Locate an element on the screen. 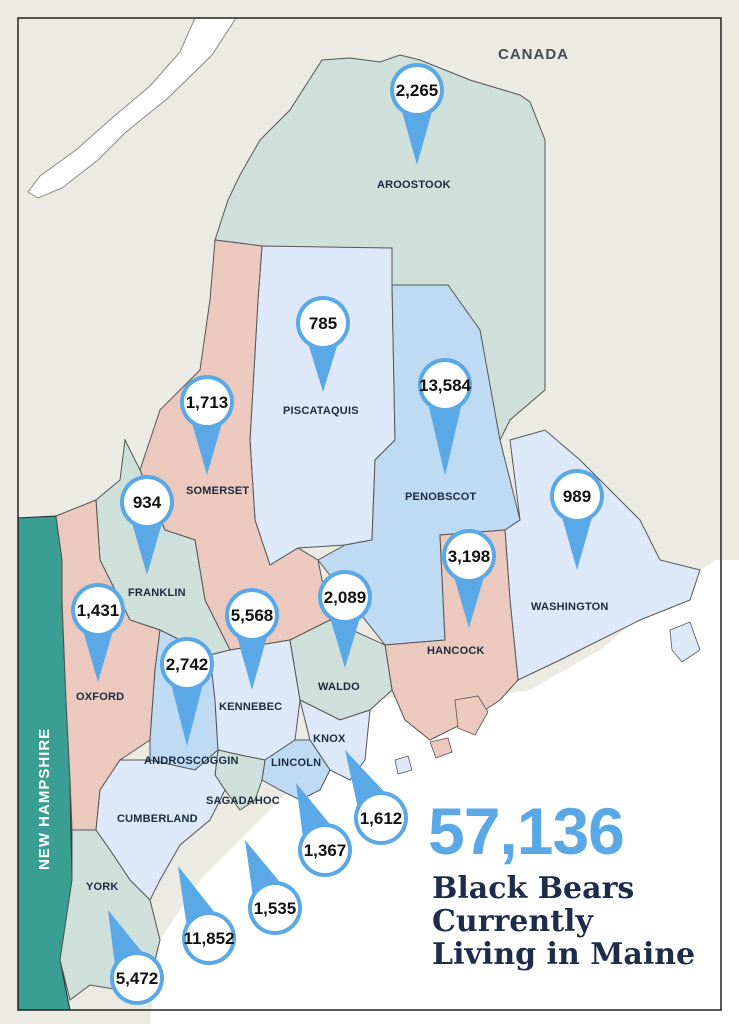  county-label-hancock: HANCOCK is located at coordinates (456, 651).